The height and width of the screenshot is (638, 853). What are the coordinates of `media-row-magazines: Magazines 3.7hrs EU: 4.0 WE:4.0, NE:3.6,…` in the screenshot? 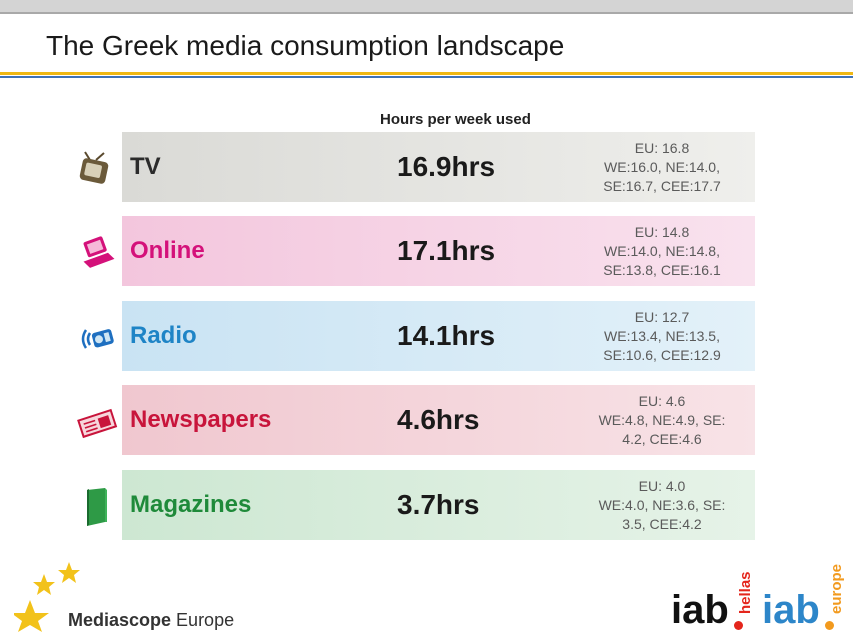 It's located at (438, 505).